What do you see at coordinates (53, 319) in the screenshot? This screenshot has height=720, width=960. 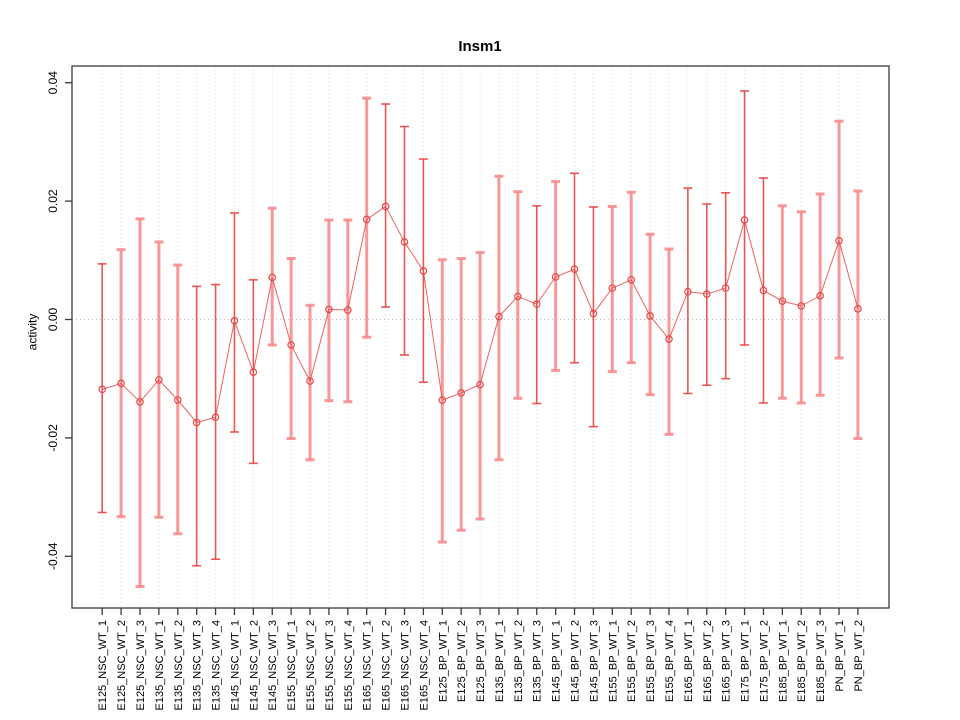 I see `y-tick-label: 0.00` at bounding box center [53, 319].